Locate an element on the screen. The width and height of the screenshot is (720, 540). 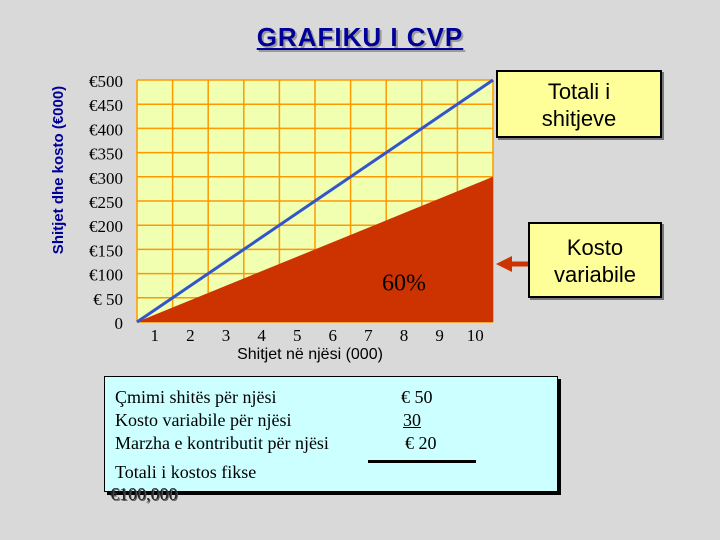
callout-variable-line-2: variabile is located at coordinates (595, 274).